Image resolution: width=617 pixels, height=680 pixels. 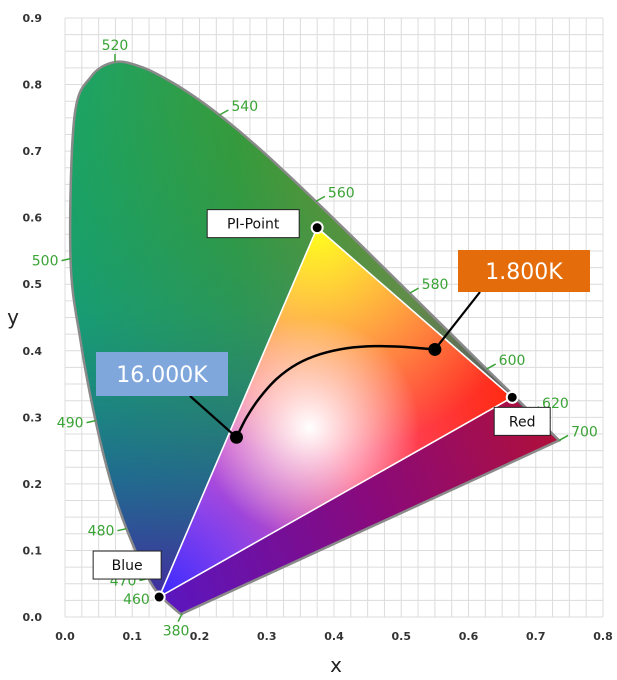 What do you see at coordinates (33, 351) in the screenshot?
I see `y-tick-label: 0.4` at bounding box center [33, 351].